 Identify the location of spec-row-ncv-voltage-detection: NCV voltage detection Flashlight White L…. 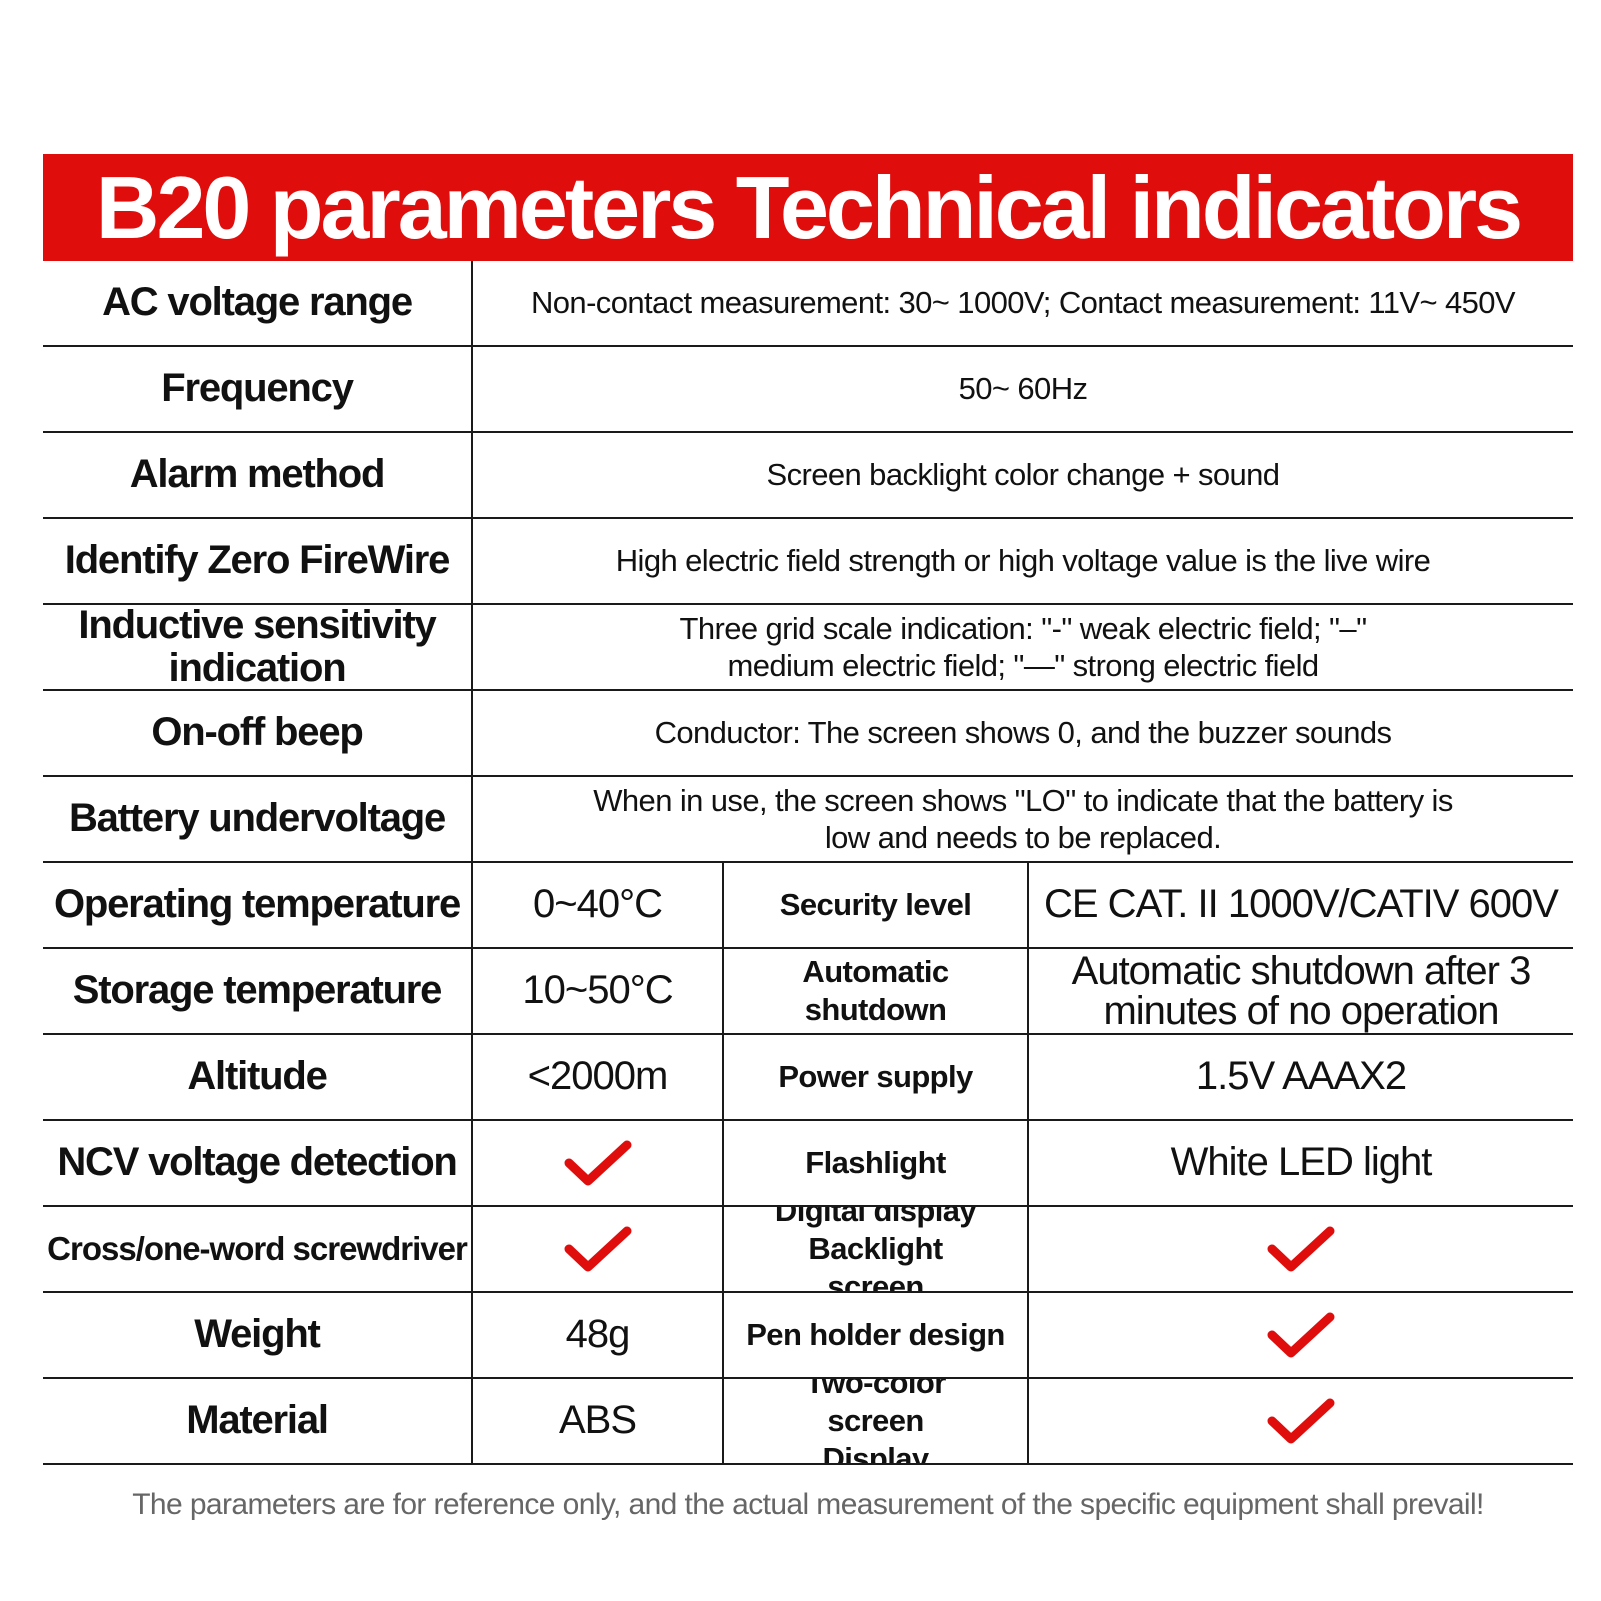
(808, 1164).